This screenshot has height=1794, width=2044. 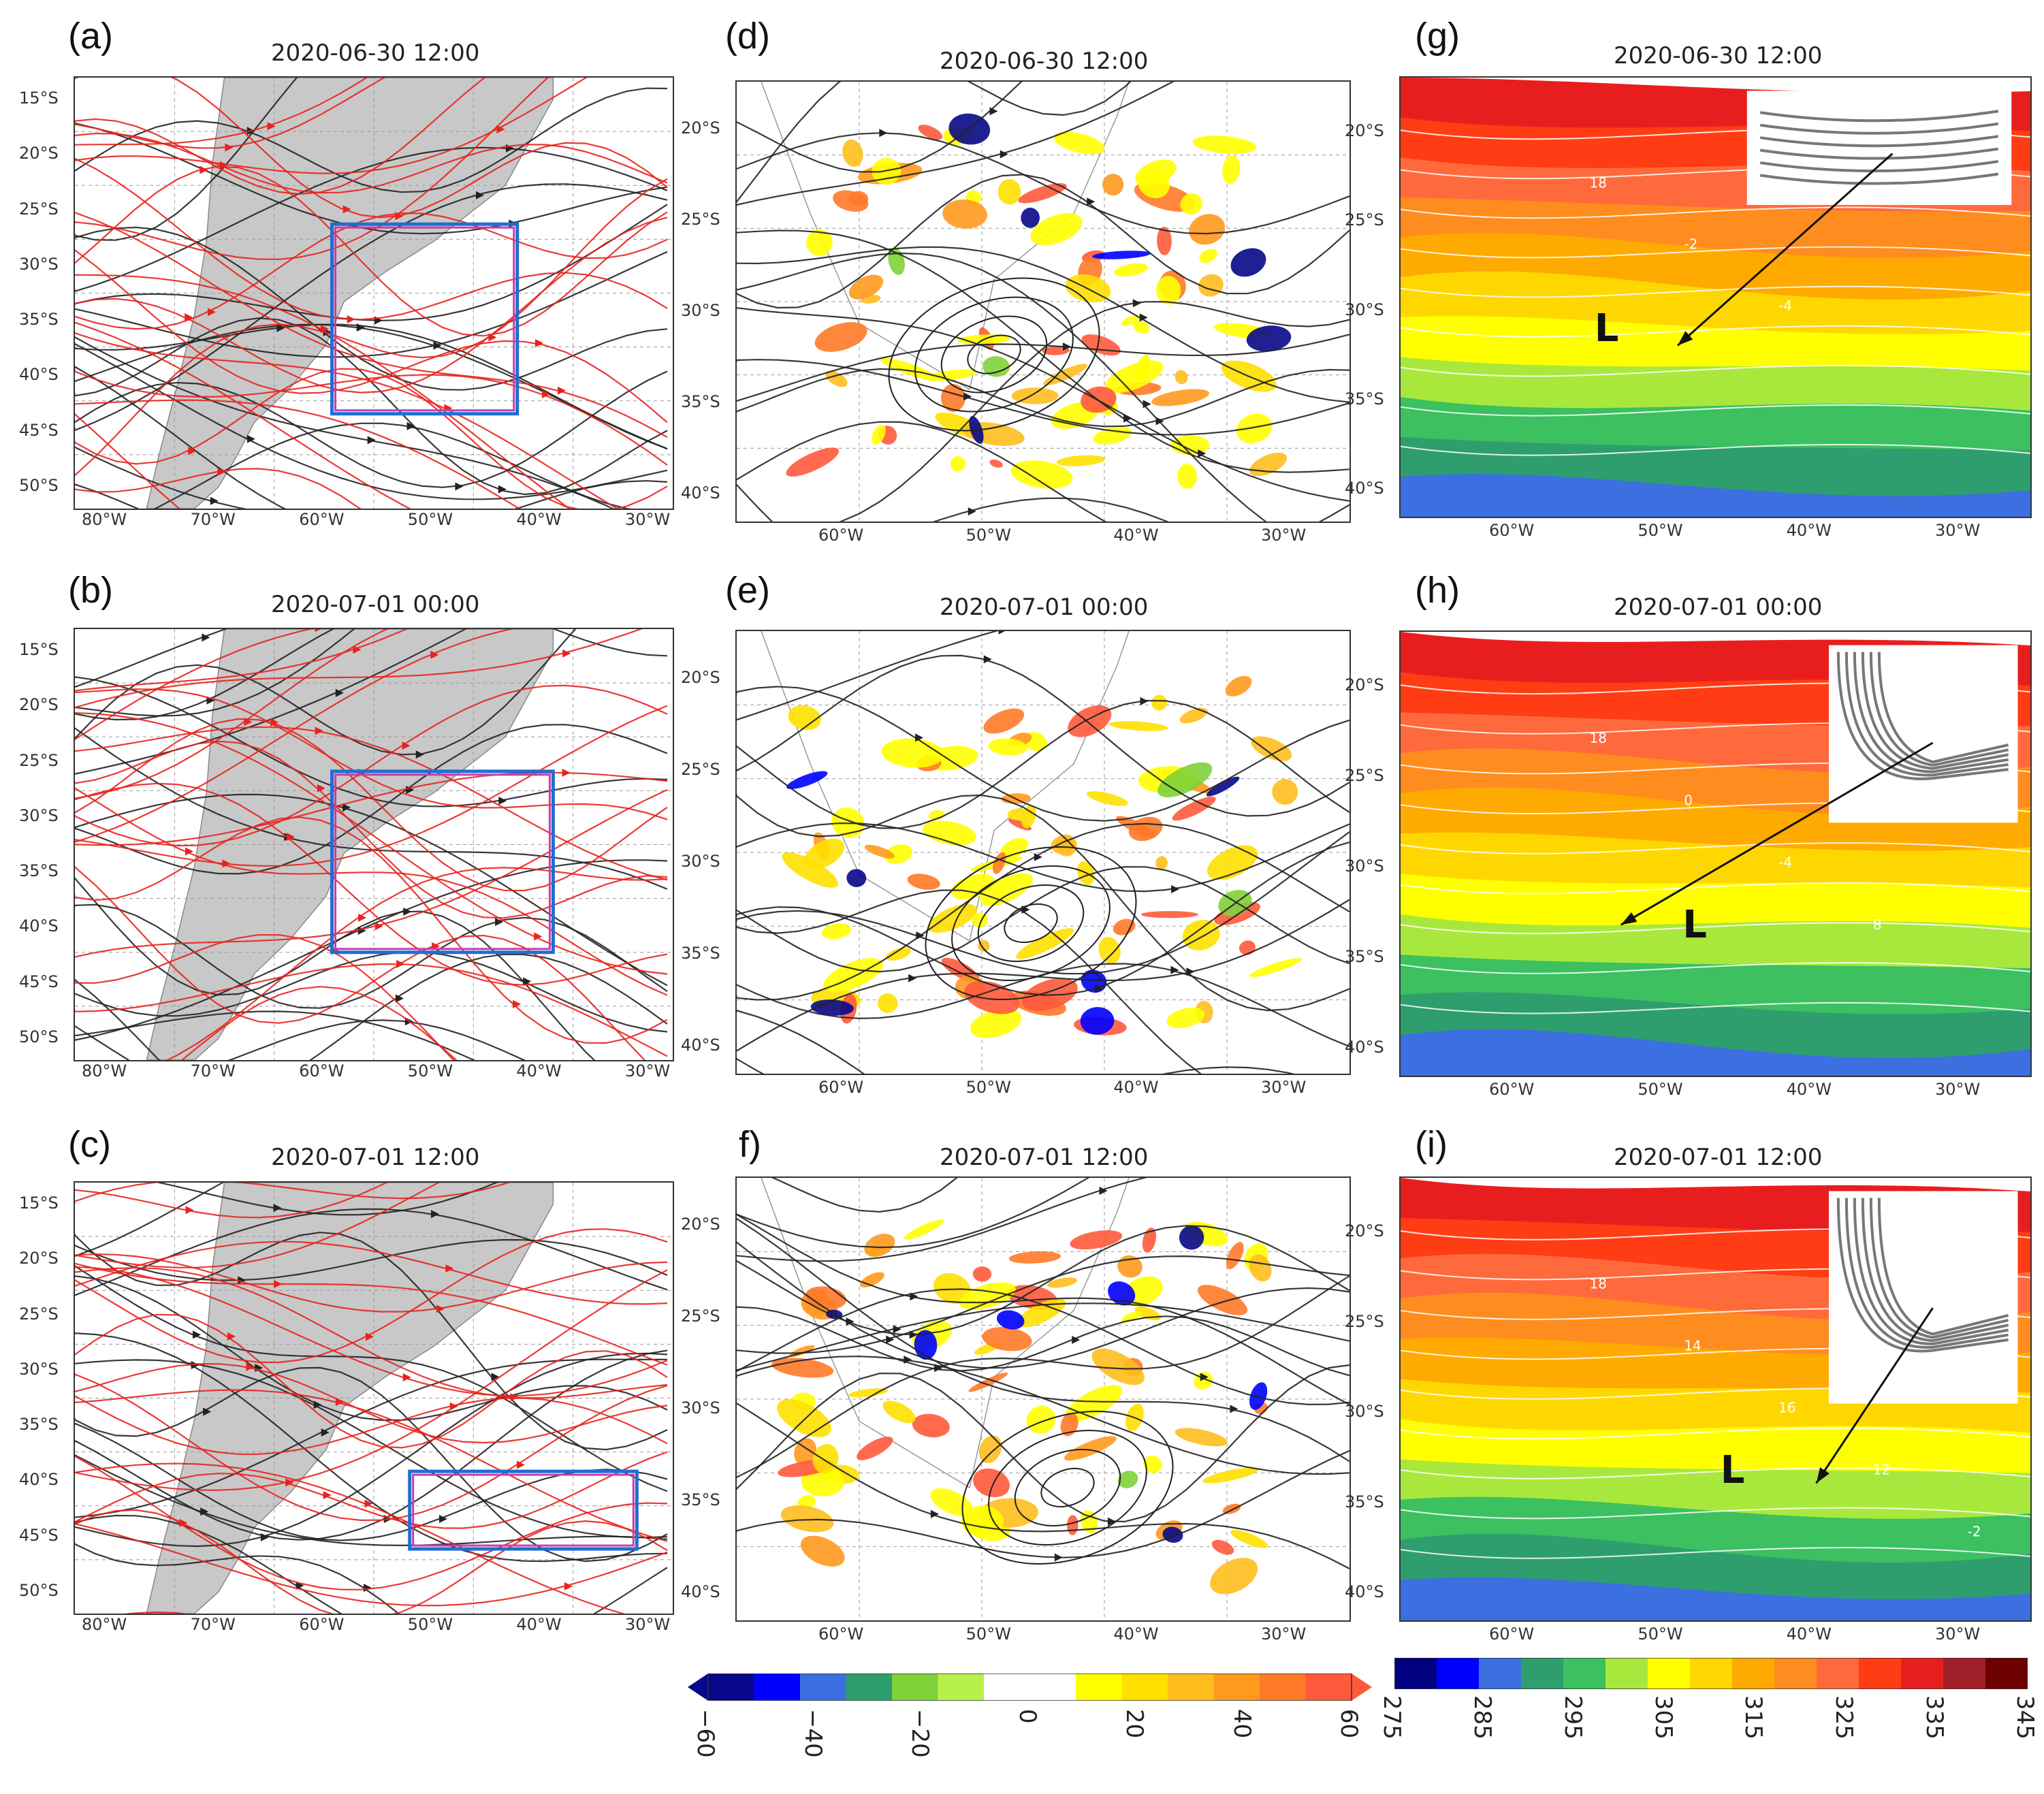 I want to click on theta-map: 18 0 -4 8, so click(x=1715, y=853).